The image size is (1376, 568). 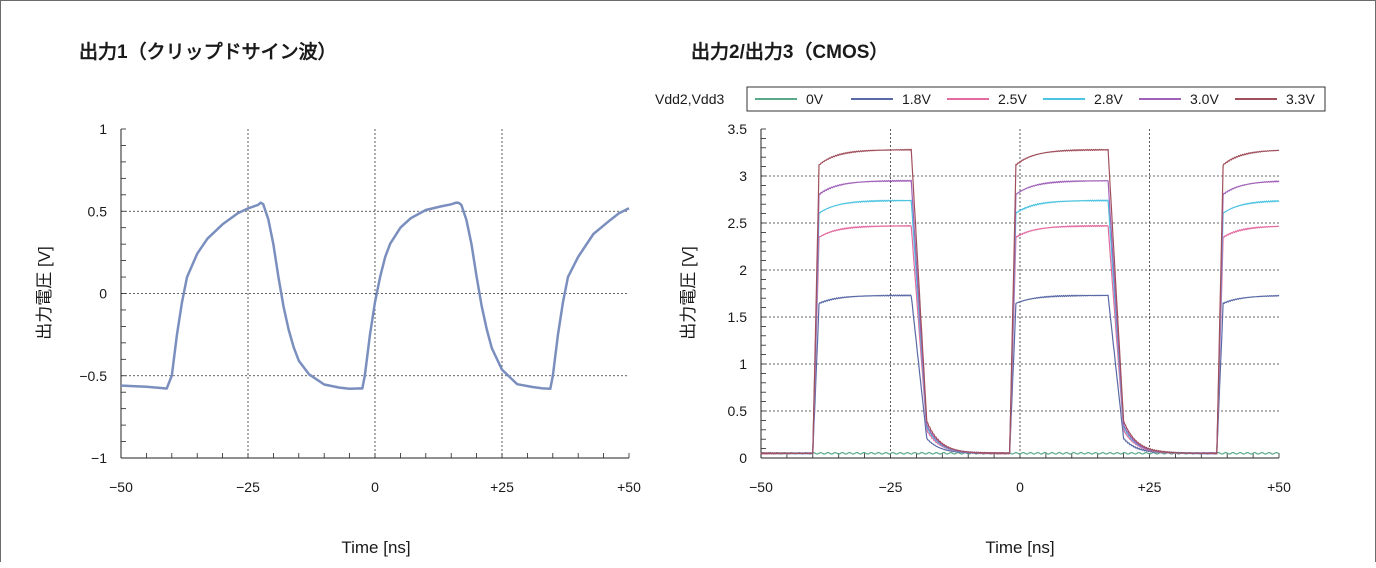 I want to click on y-tick-label: −1, so click(x=99, y=458).